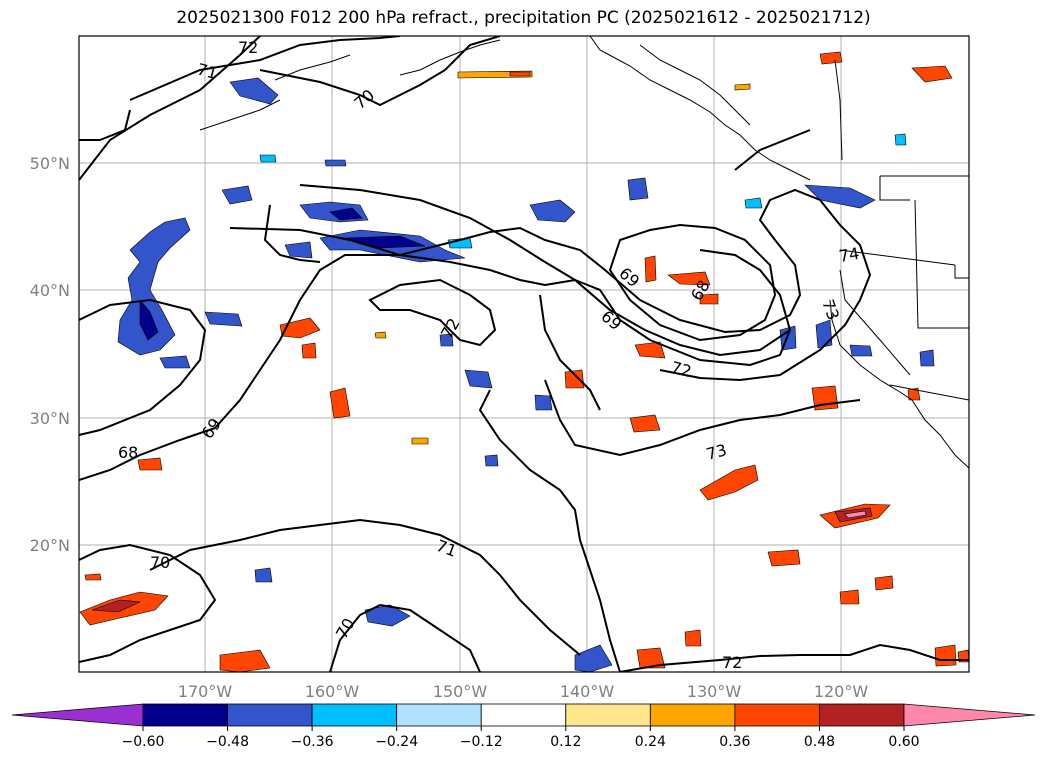 Image resolution: width=1047 pixels, height=765 pixels. I want to click on colorbar-tick-label: −0.60, so click(143, 742).